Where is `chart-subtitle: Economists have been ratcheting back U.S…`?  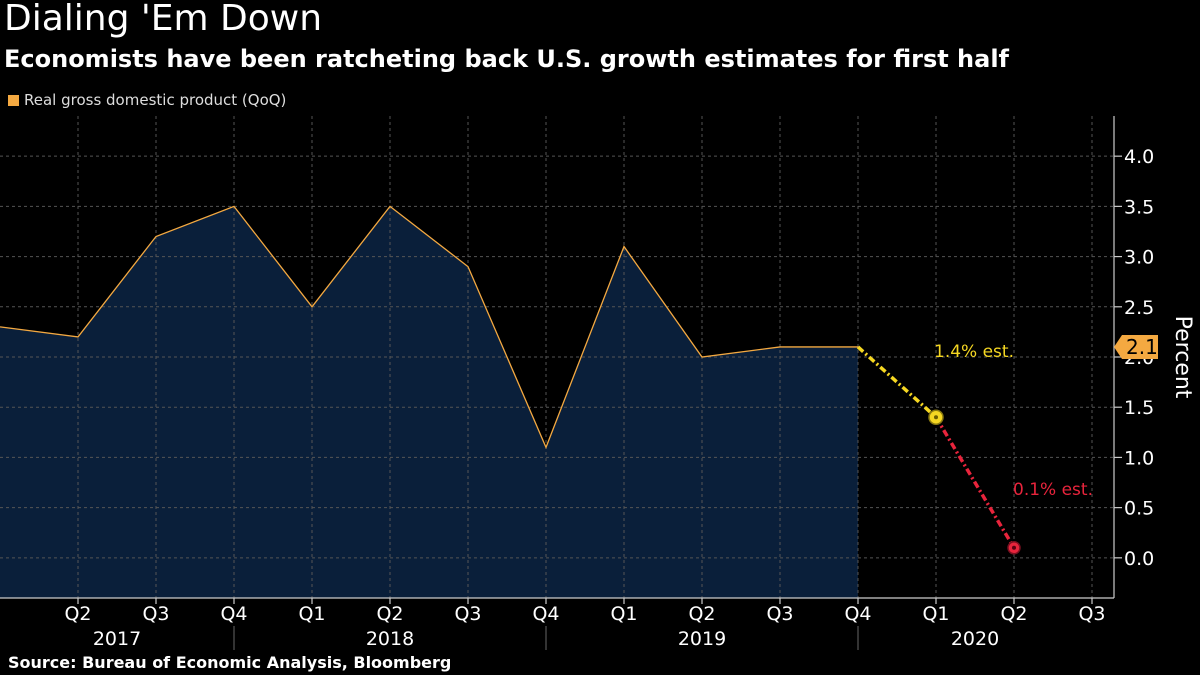
chart-subtitle: Economists have been ratcheting back U.S… is located at coordinates (506, 59).